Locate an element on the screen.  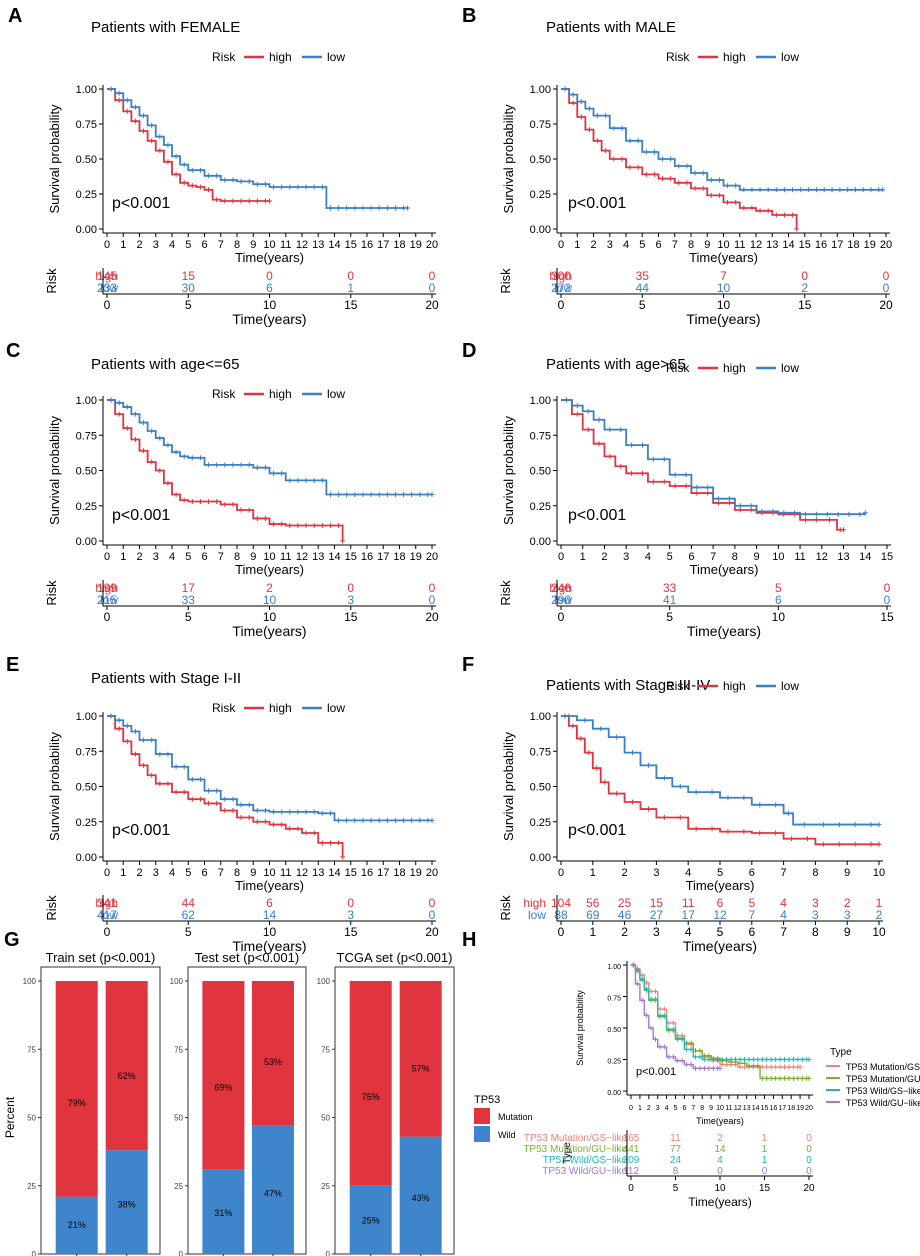
y-axis-label: Percent is located at coordinates (10, 1117).